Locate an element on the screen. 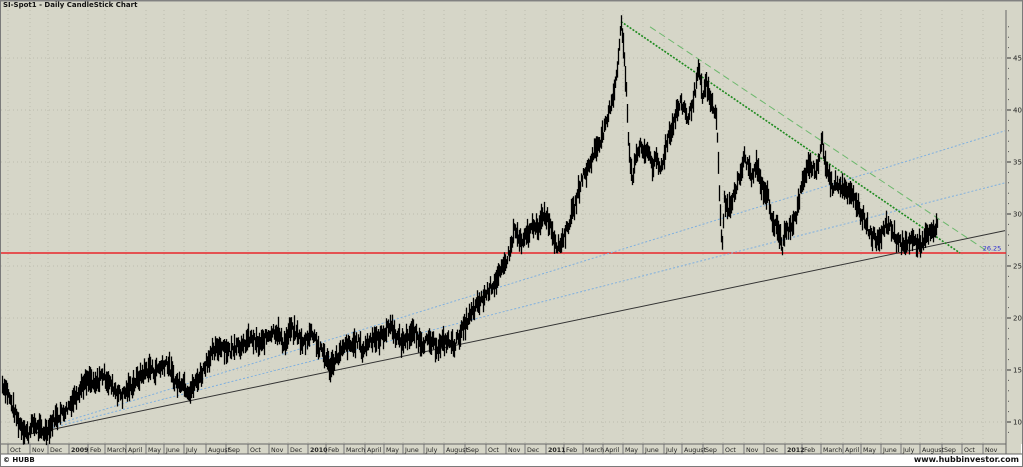 This screenshot has width=1023, height=467. title-strip is located at coordinates (511, 5).